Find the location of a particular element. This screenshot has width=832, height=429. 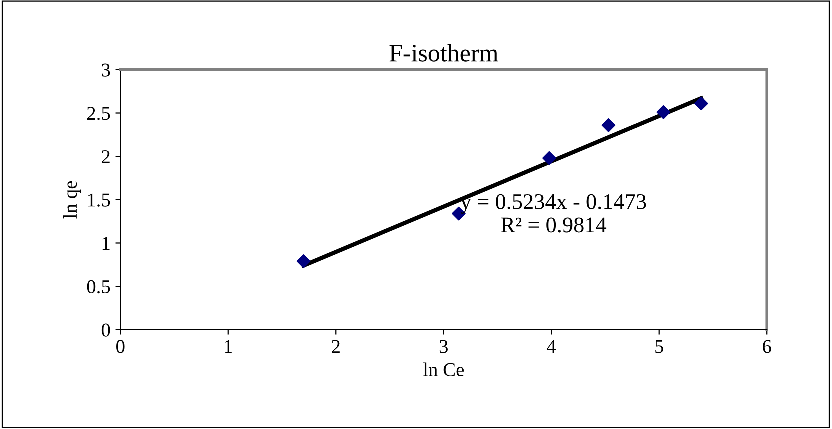

y-tick-label: 1 is located at coordinates (106, 243).